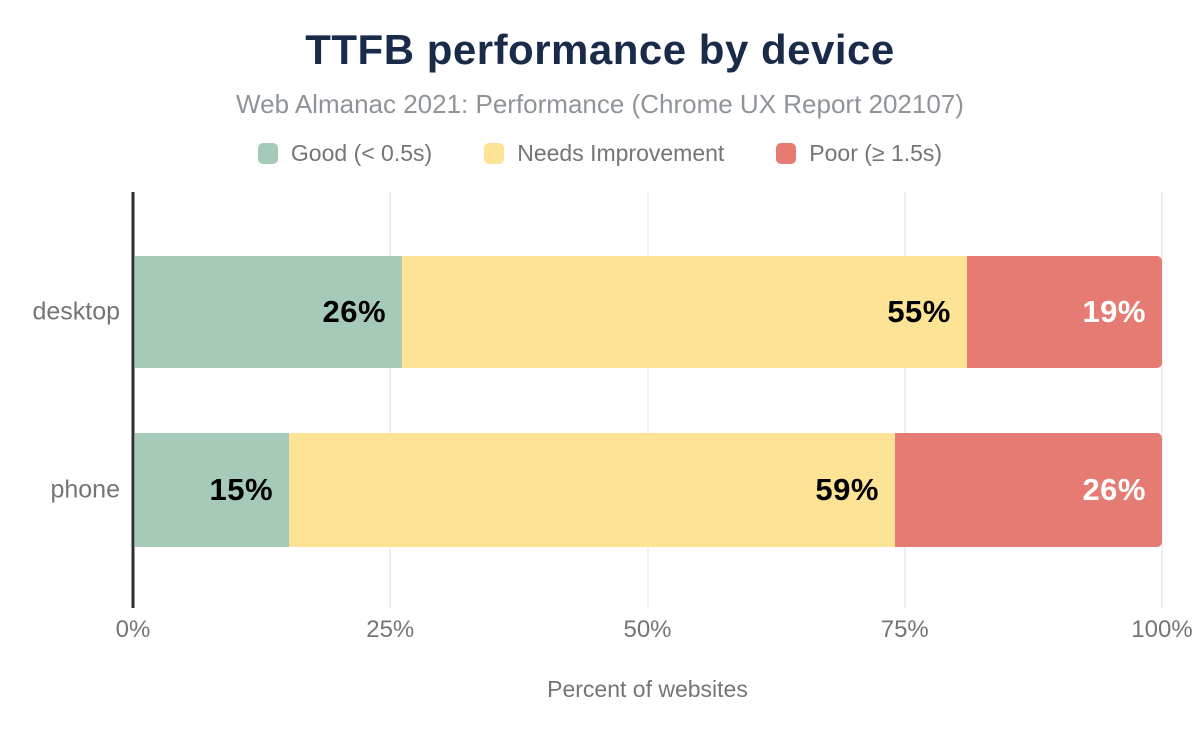  Describe the element at coordinates (919, 311) in the screenshot. I see `bar-value-label: 55%` at that location.